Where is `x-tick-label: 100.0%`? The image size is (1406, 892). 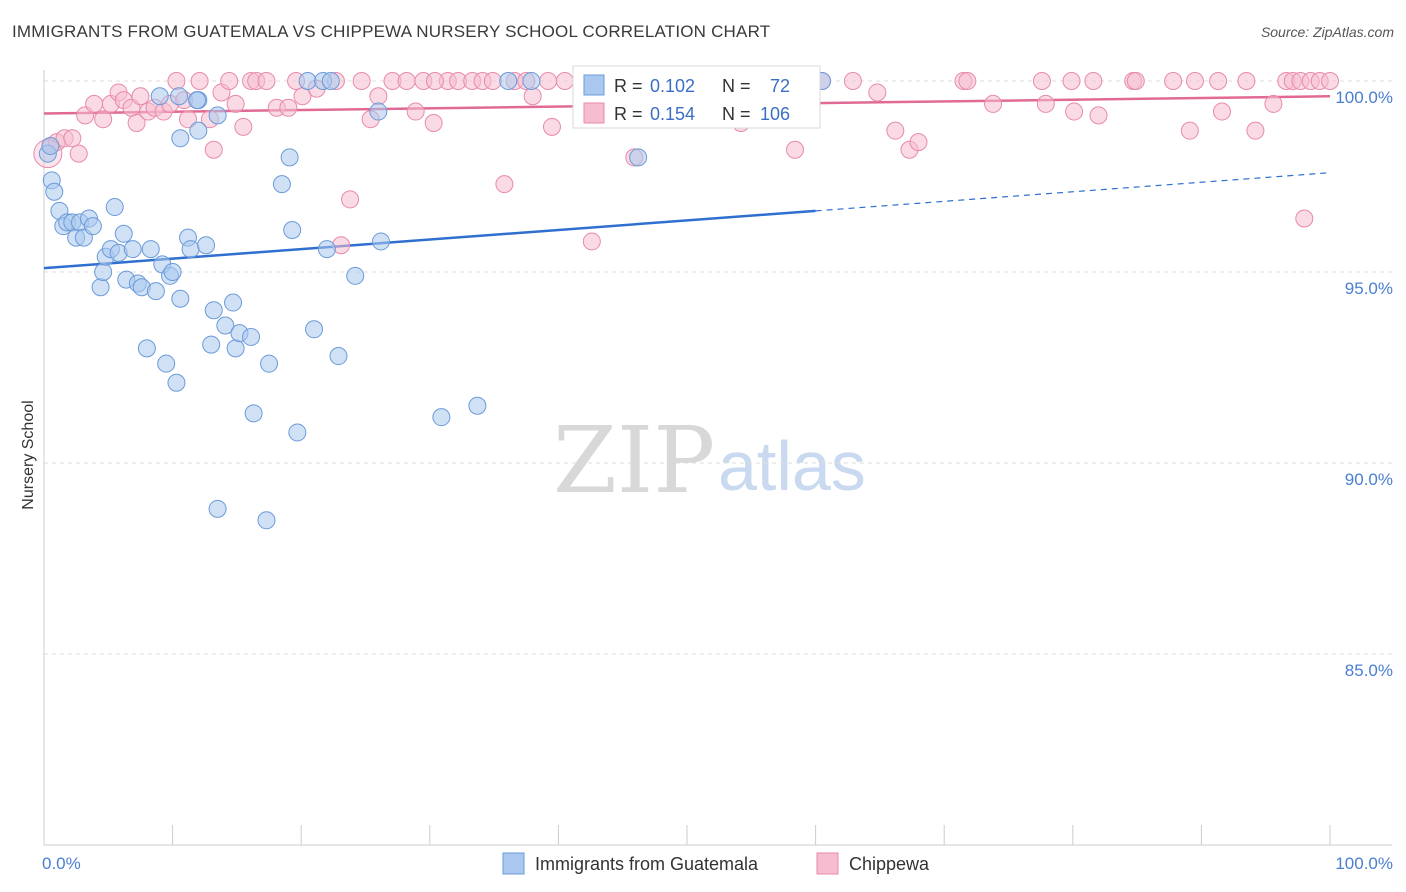
x-tick-label: 100.0% is located at coordinates (1364, 863).